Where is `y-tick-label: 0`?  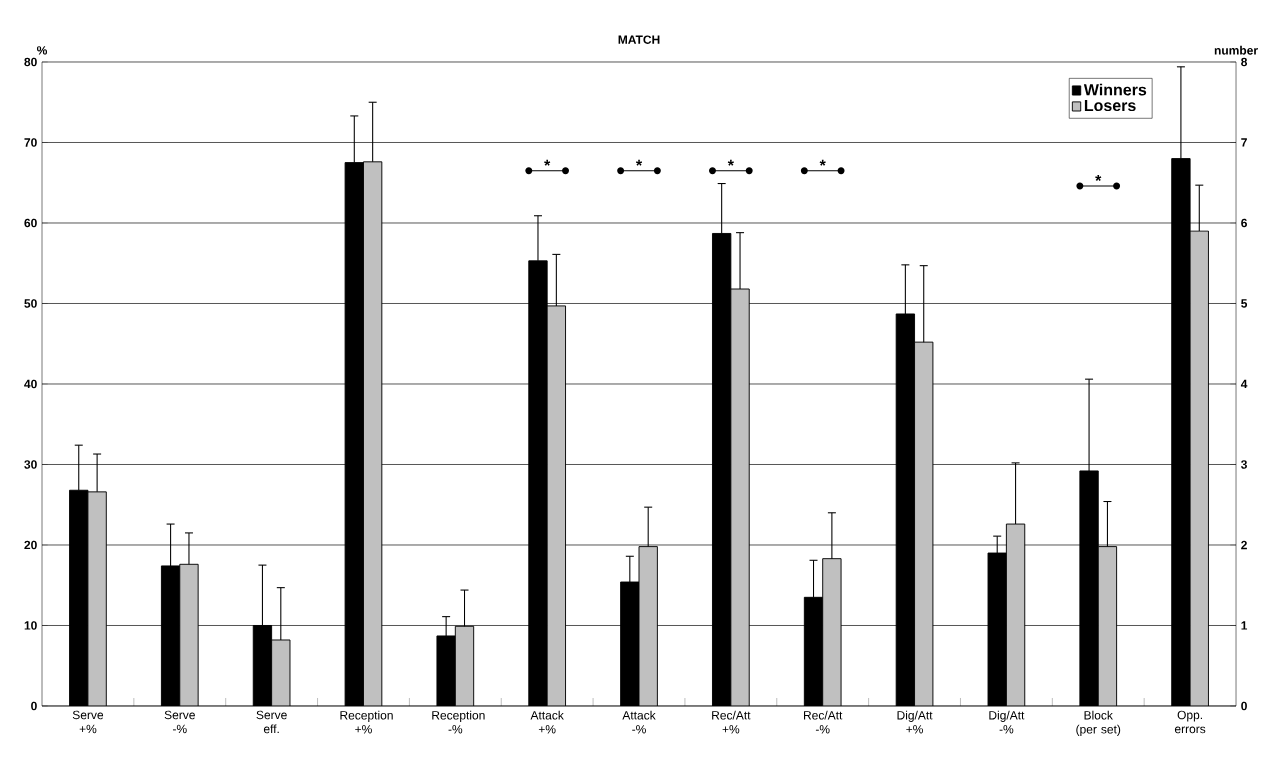 y-tick-label: 0 is located at coordinates (34, 706).